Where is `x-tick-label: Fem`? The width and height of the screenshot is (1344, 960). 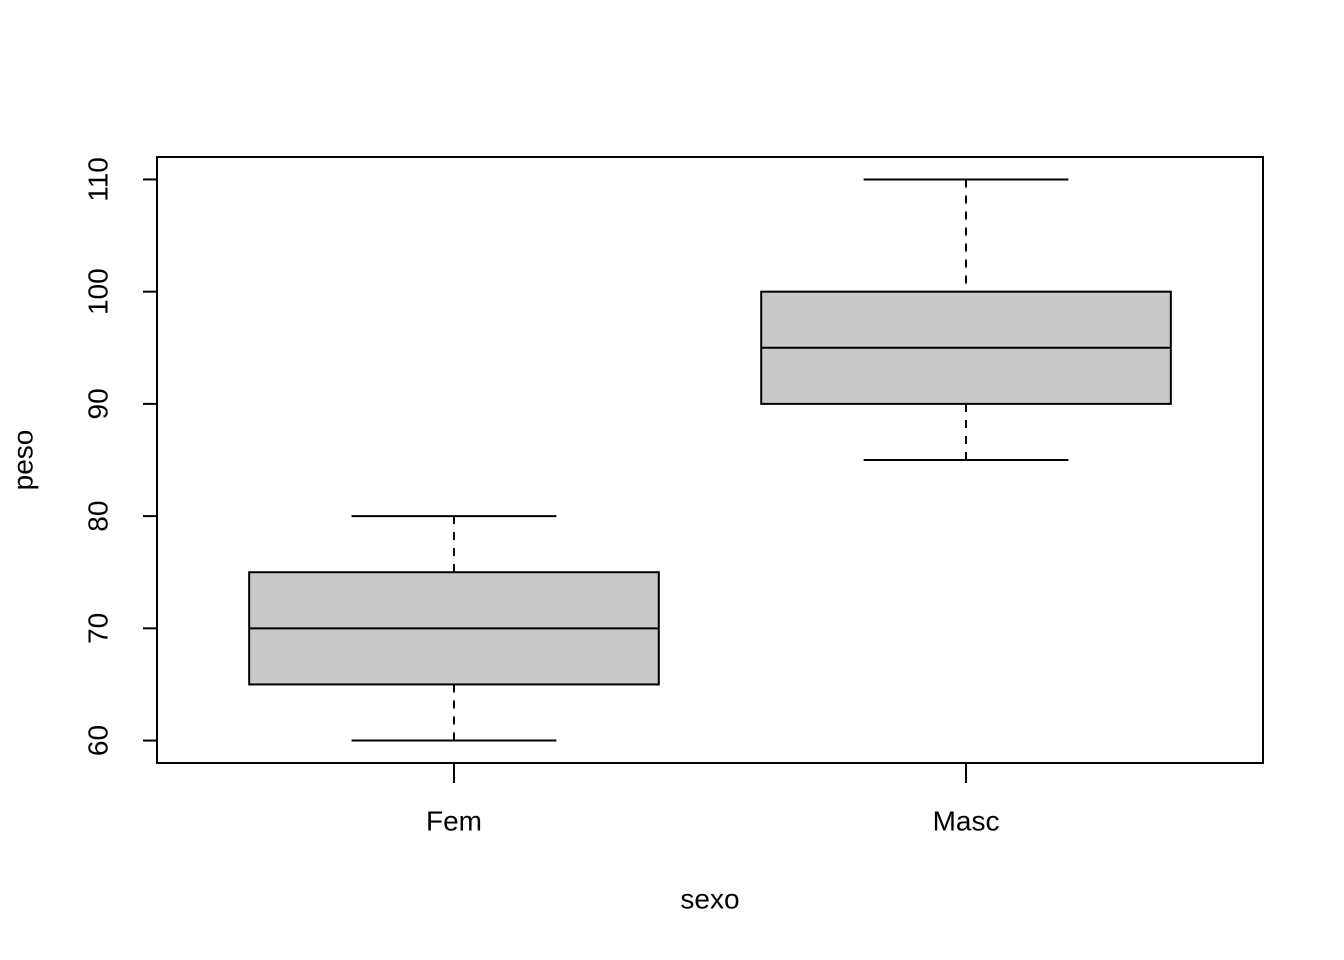 x-tick-label: Fem is located at coordinates (454, 820).